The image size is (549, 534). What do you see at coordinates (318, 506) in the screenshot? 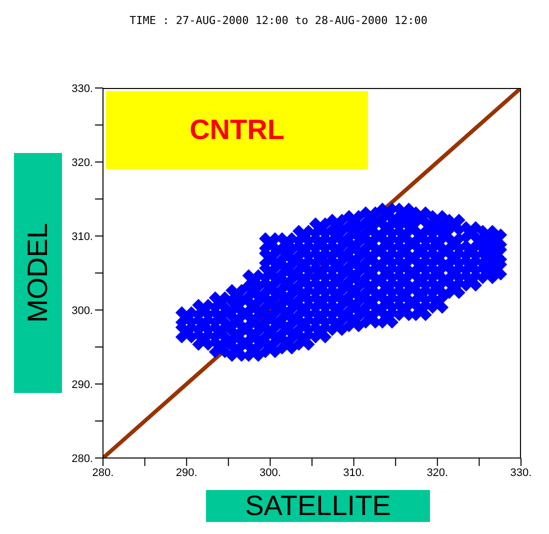
I see `x-axis-title: SATELLITE` at bounding box center [318, 506].